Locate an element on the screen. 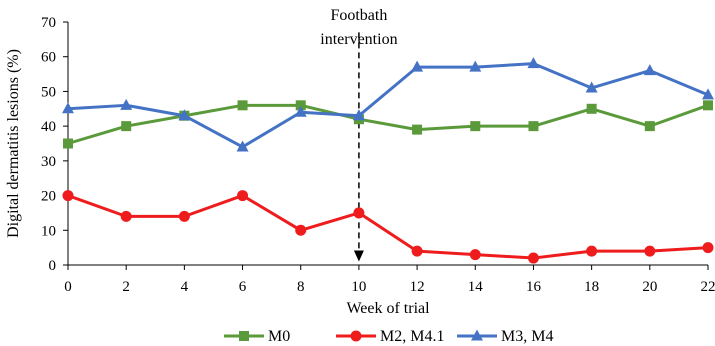 Image resolution: width=715 pixels, height=346 pixels. y-tick-label: 70 is located at coordinates (48, 23).